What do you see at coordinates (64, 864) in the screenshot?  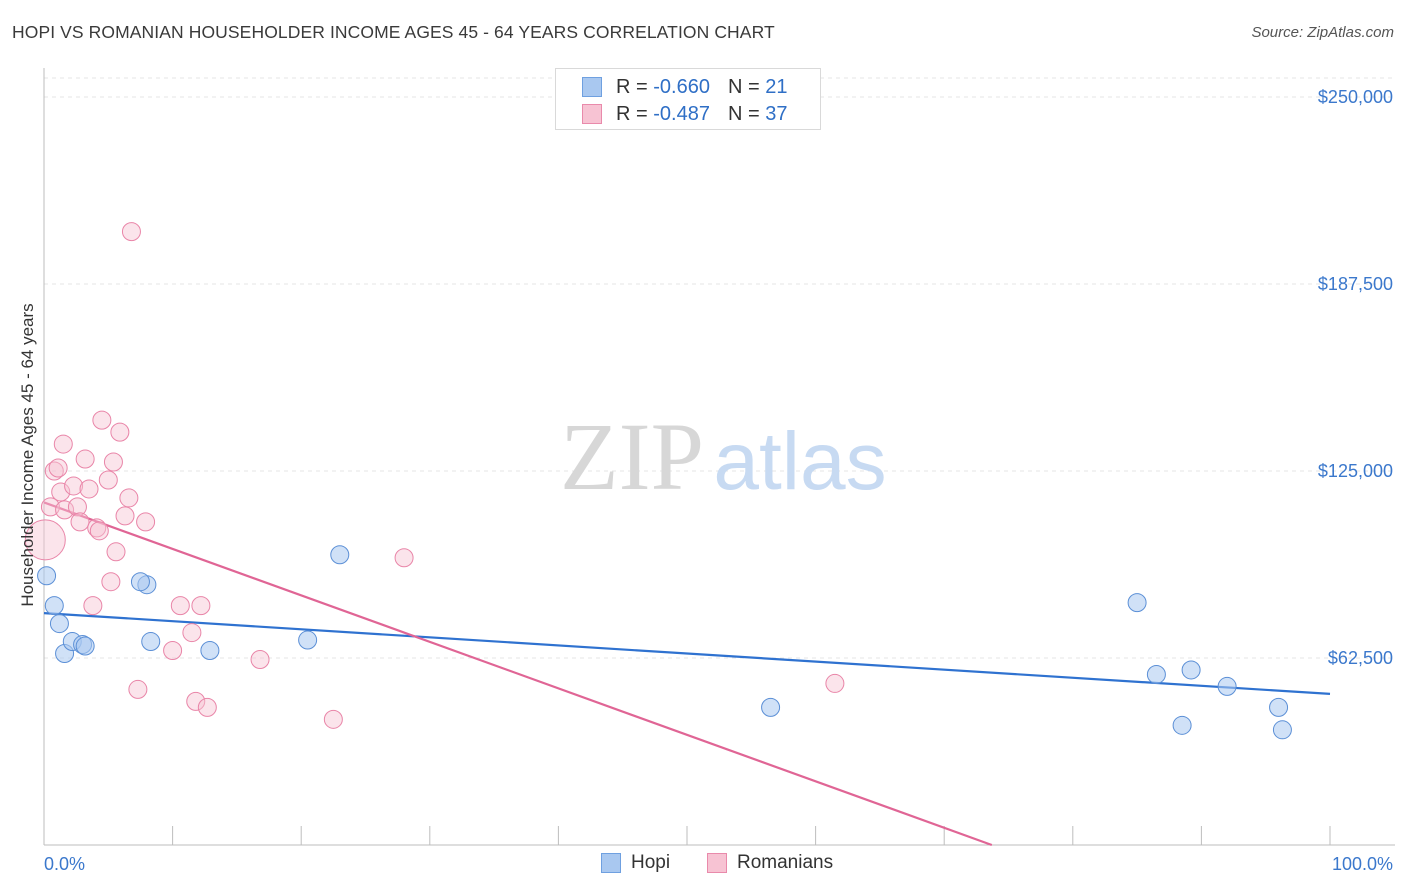 I see `x-tick-label: 0.0%` at bounding box center [64, 864].